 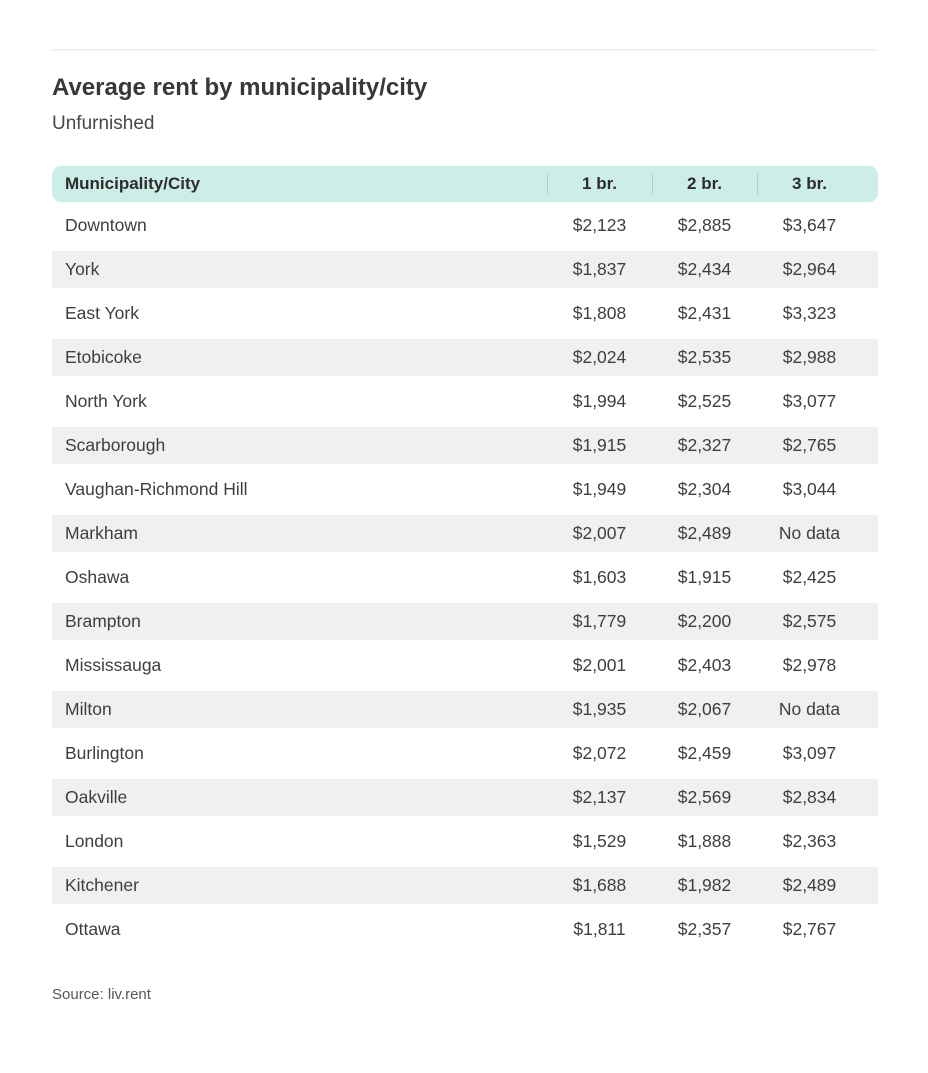 What do you see at coordinates (599, 841) in the screenshot?
I see `rent-1br-cell: $1,529` at bounding box center [599, 841].